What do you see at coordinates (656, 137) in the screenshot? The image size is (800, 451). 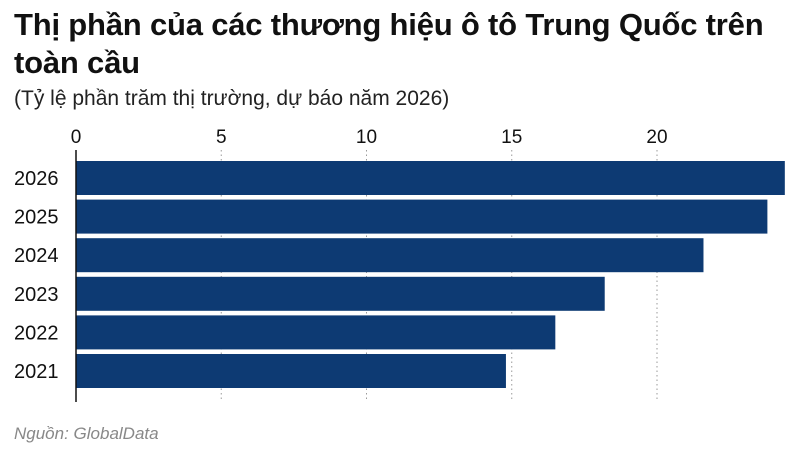 I see `x-tick-label: 20` at bounding box center [656, 137].